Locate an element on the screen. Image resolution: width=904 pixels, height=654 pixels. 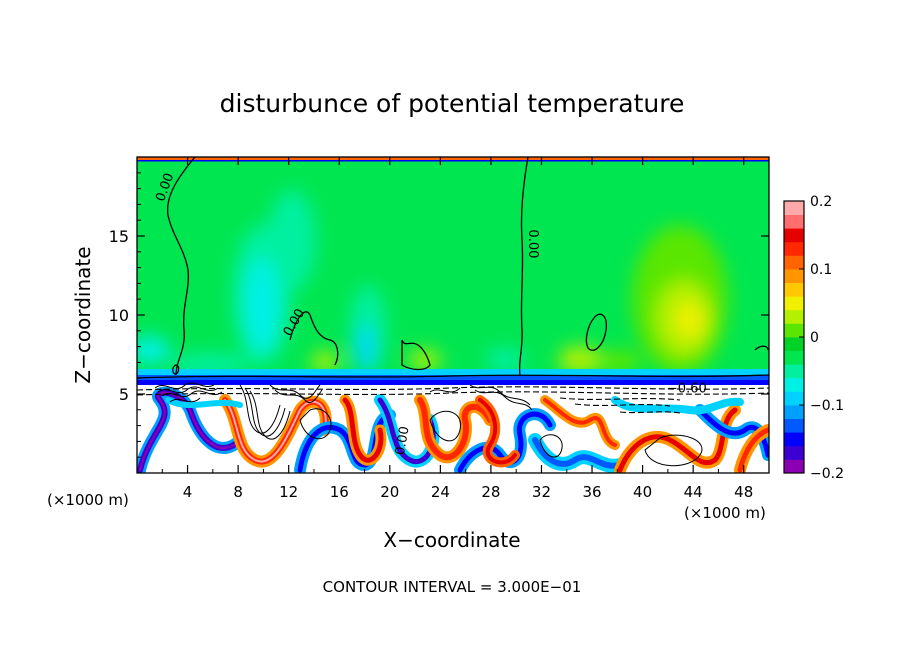
contour-label: −0.60 is located at coordinates (687, 388).